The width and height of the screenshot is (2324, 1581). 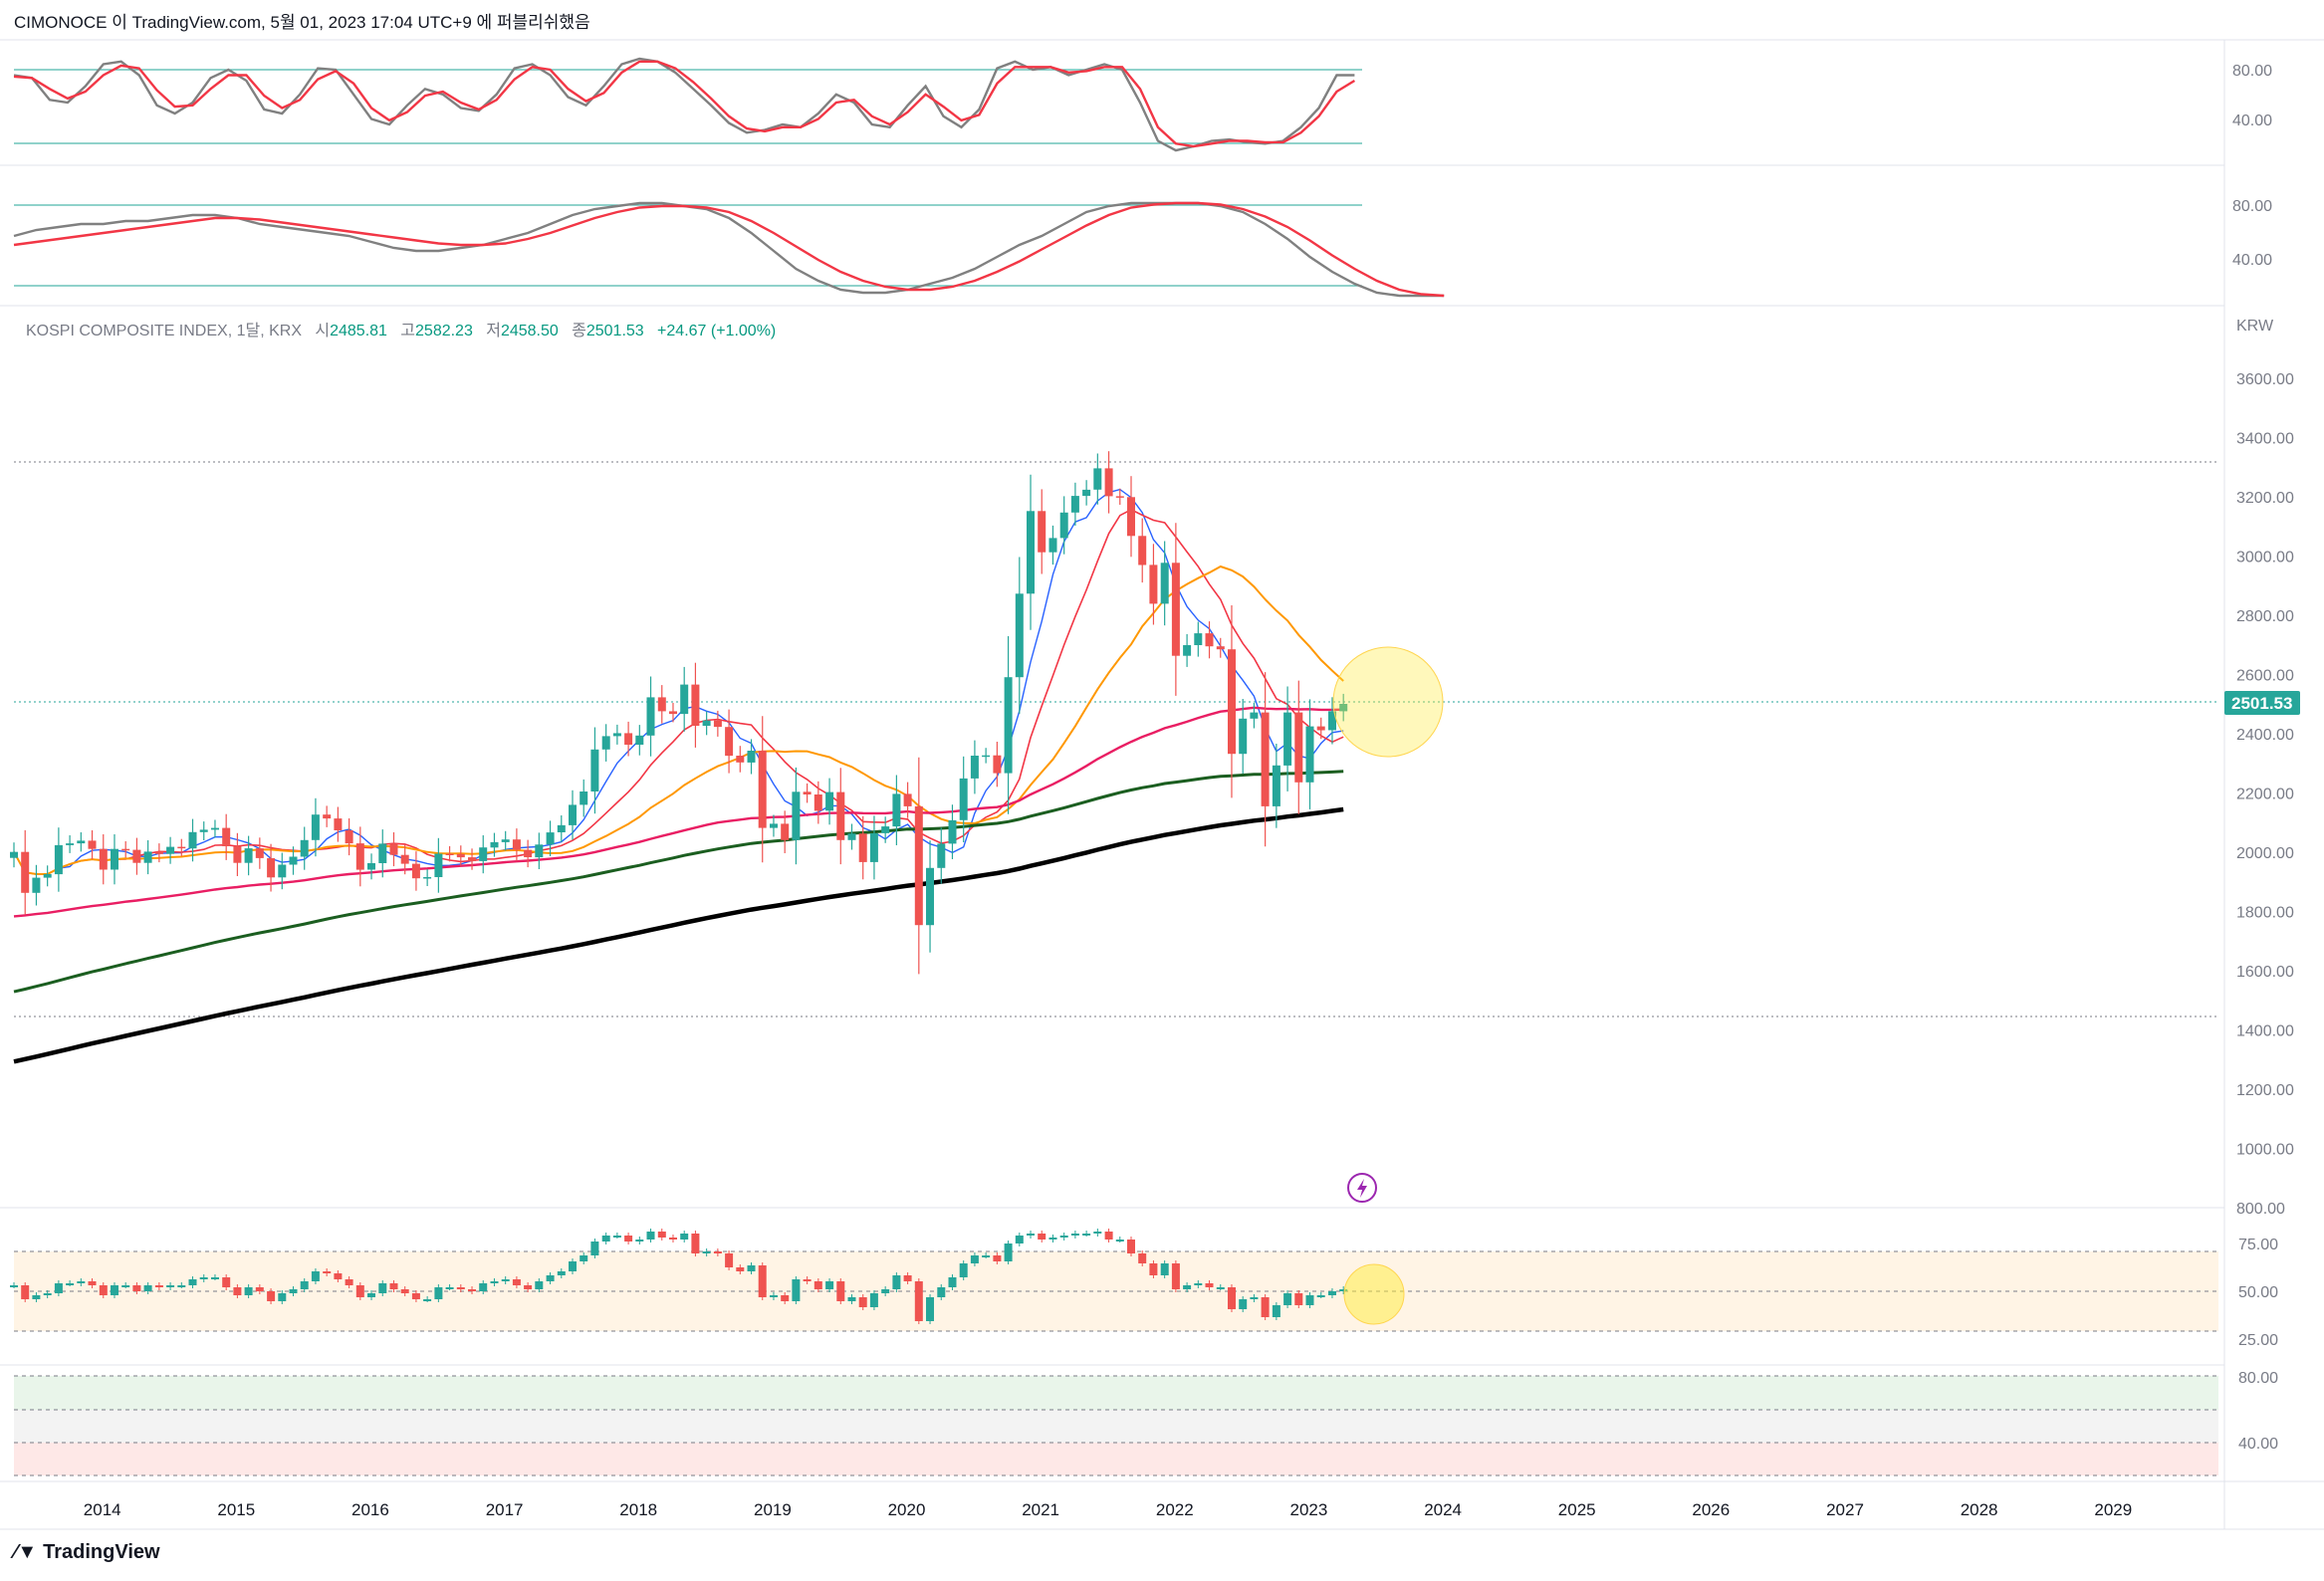 What do you see at coordinates (773, 1509) in the screenshot?
I see `time-tick: 2019` at bounding box center [773, 1509].